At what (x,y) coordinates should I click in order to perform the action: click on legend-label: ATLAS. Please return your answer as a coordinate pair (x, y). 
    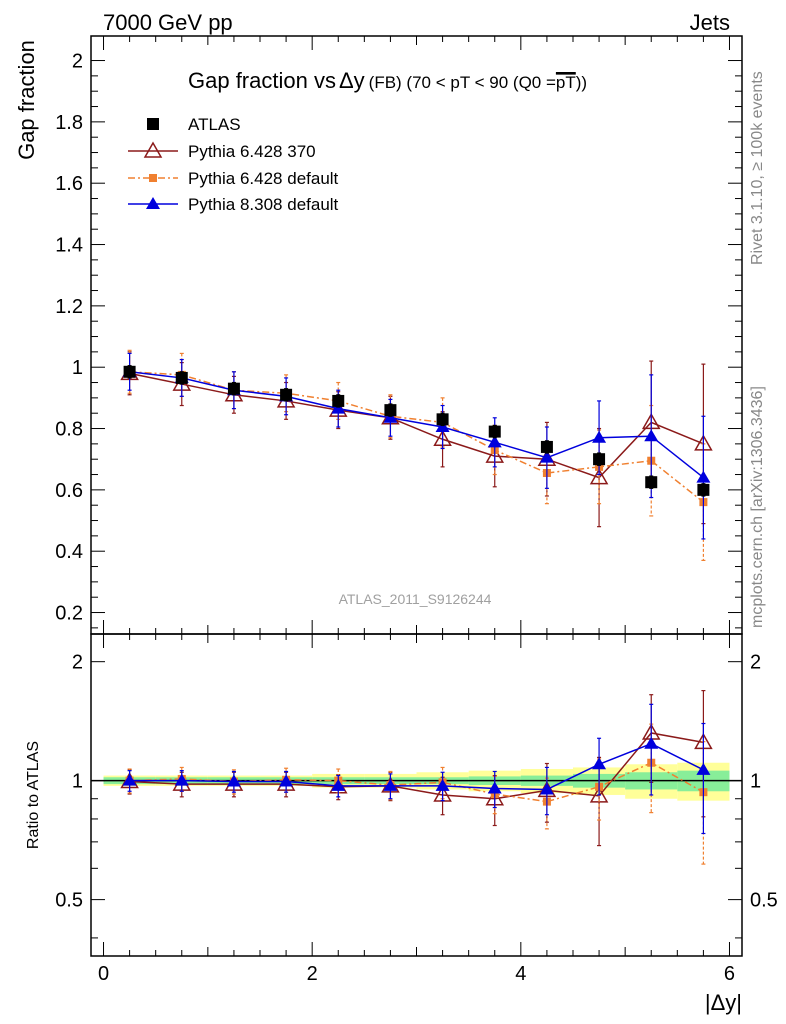
    Looking at the image, I should click on (214, 124).